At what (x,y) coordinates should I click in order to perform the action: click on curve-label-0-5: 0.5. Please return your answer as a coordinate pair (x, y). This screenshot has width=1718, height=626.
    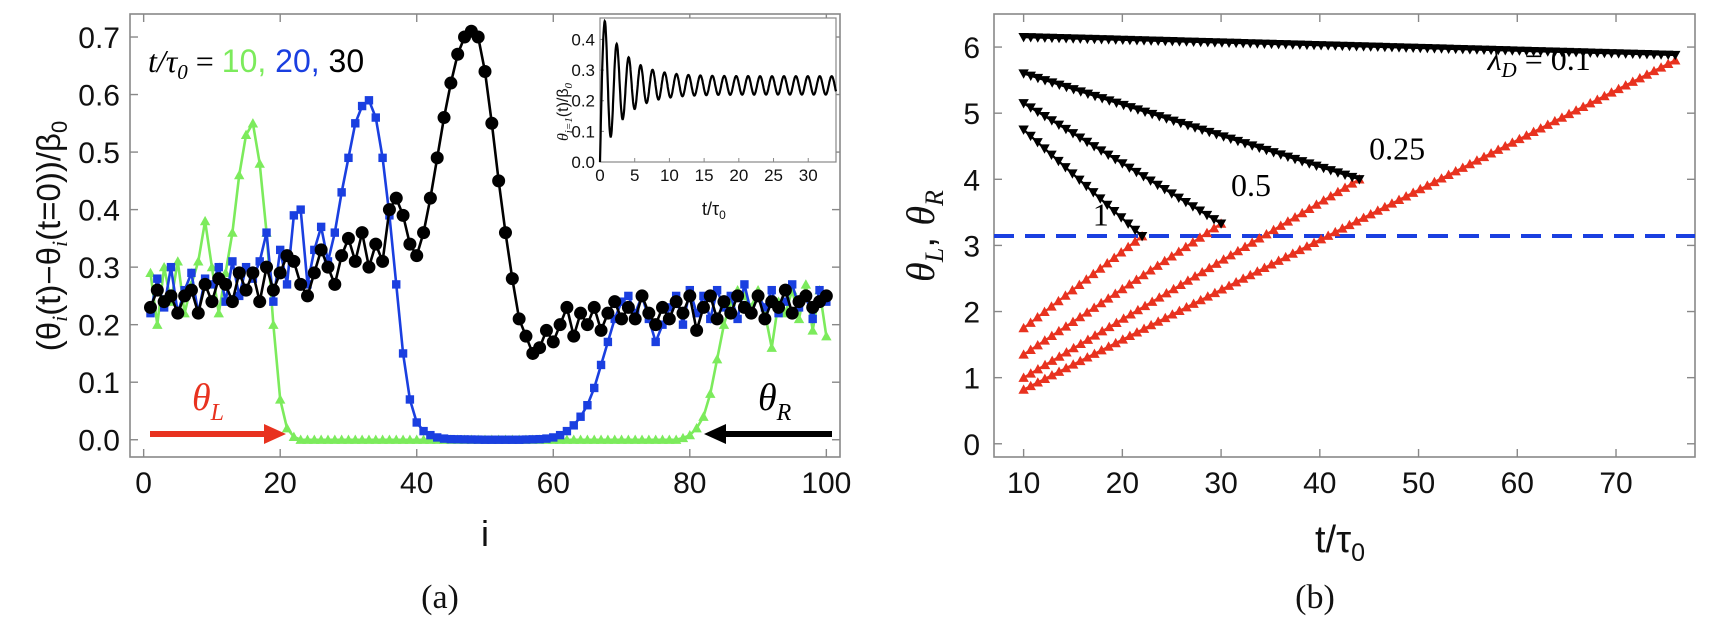
    Looking at the image, I should click on (1251, 185).